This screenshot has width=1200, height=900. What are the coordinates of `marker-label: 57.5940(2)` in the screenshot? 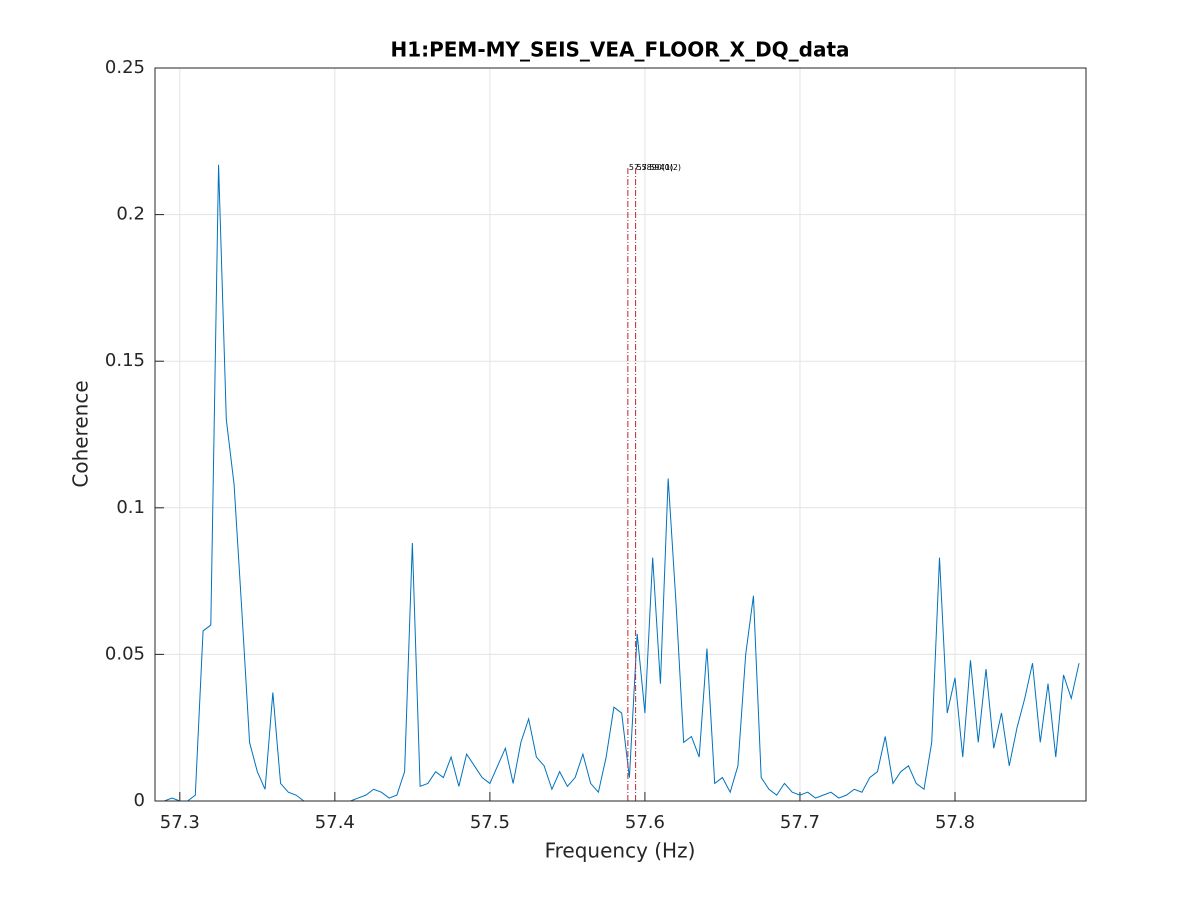 It's located at (659, 167).